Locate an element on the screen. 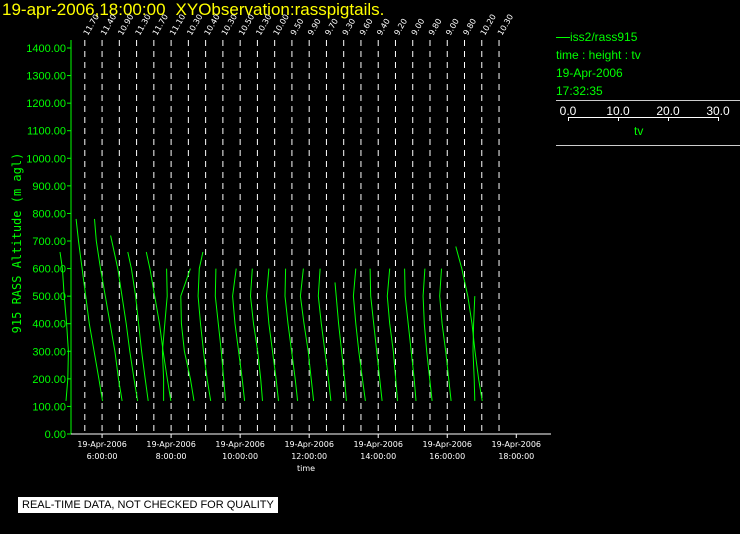  profile-label: 10.50 is located at coordinates (246, 25).